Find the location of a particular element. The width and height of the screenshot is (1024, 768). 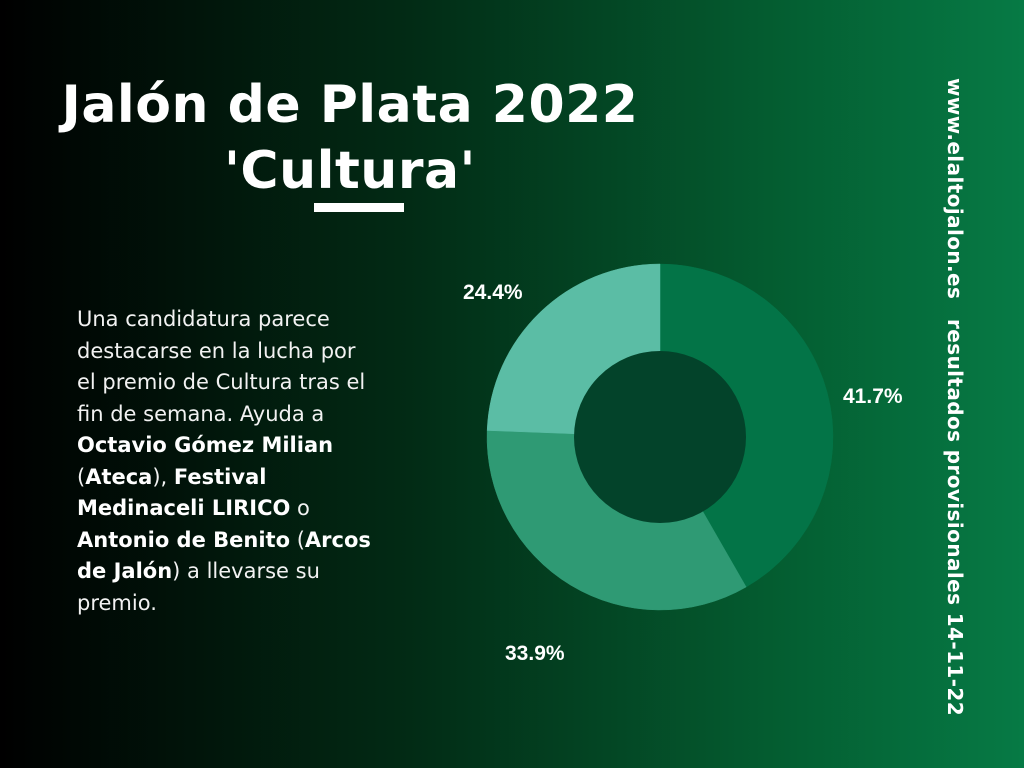

desc-candidate-2: Festival Medinaceli LIRICO is located at coordinates (184, 492).